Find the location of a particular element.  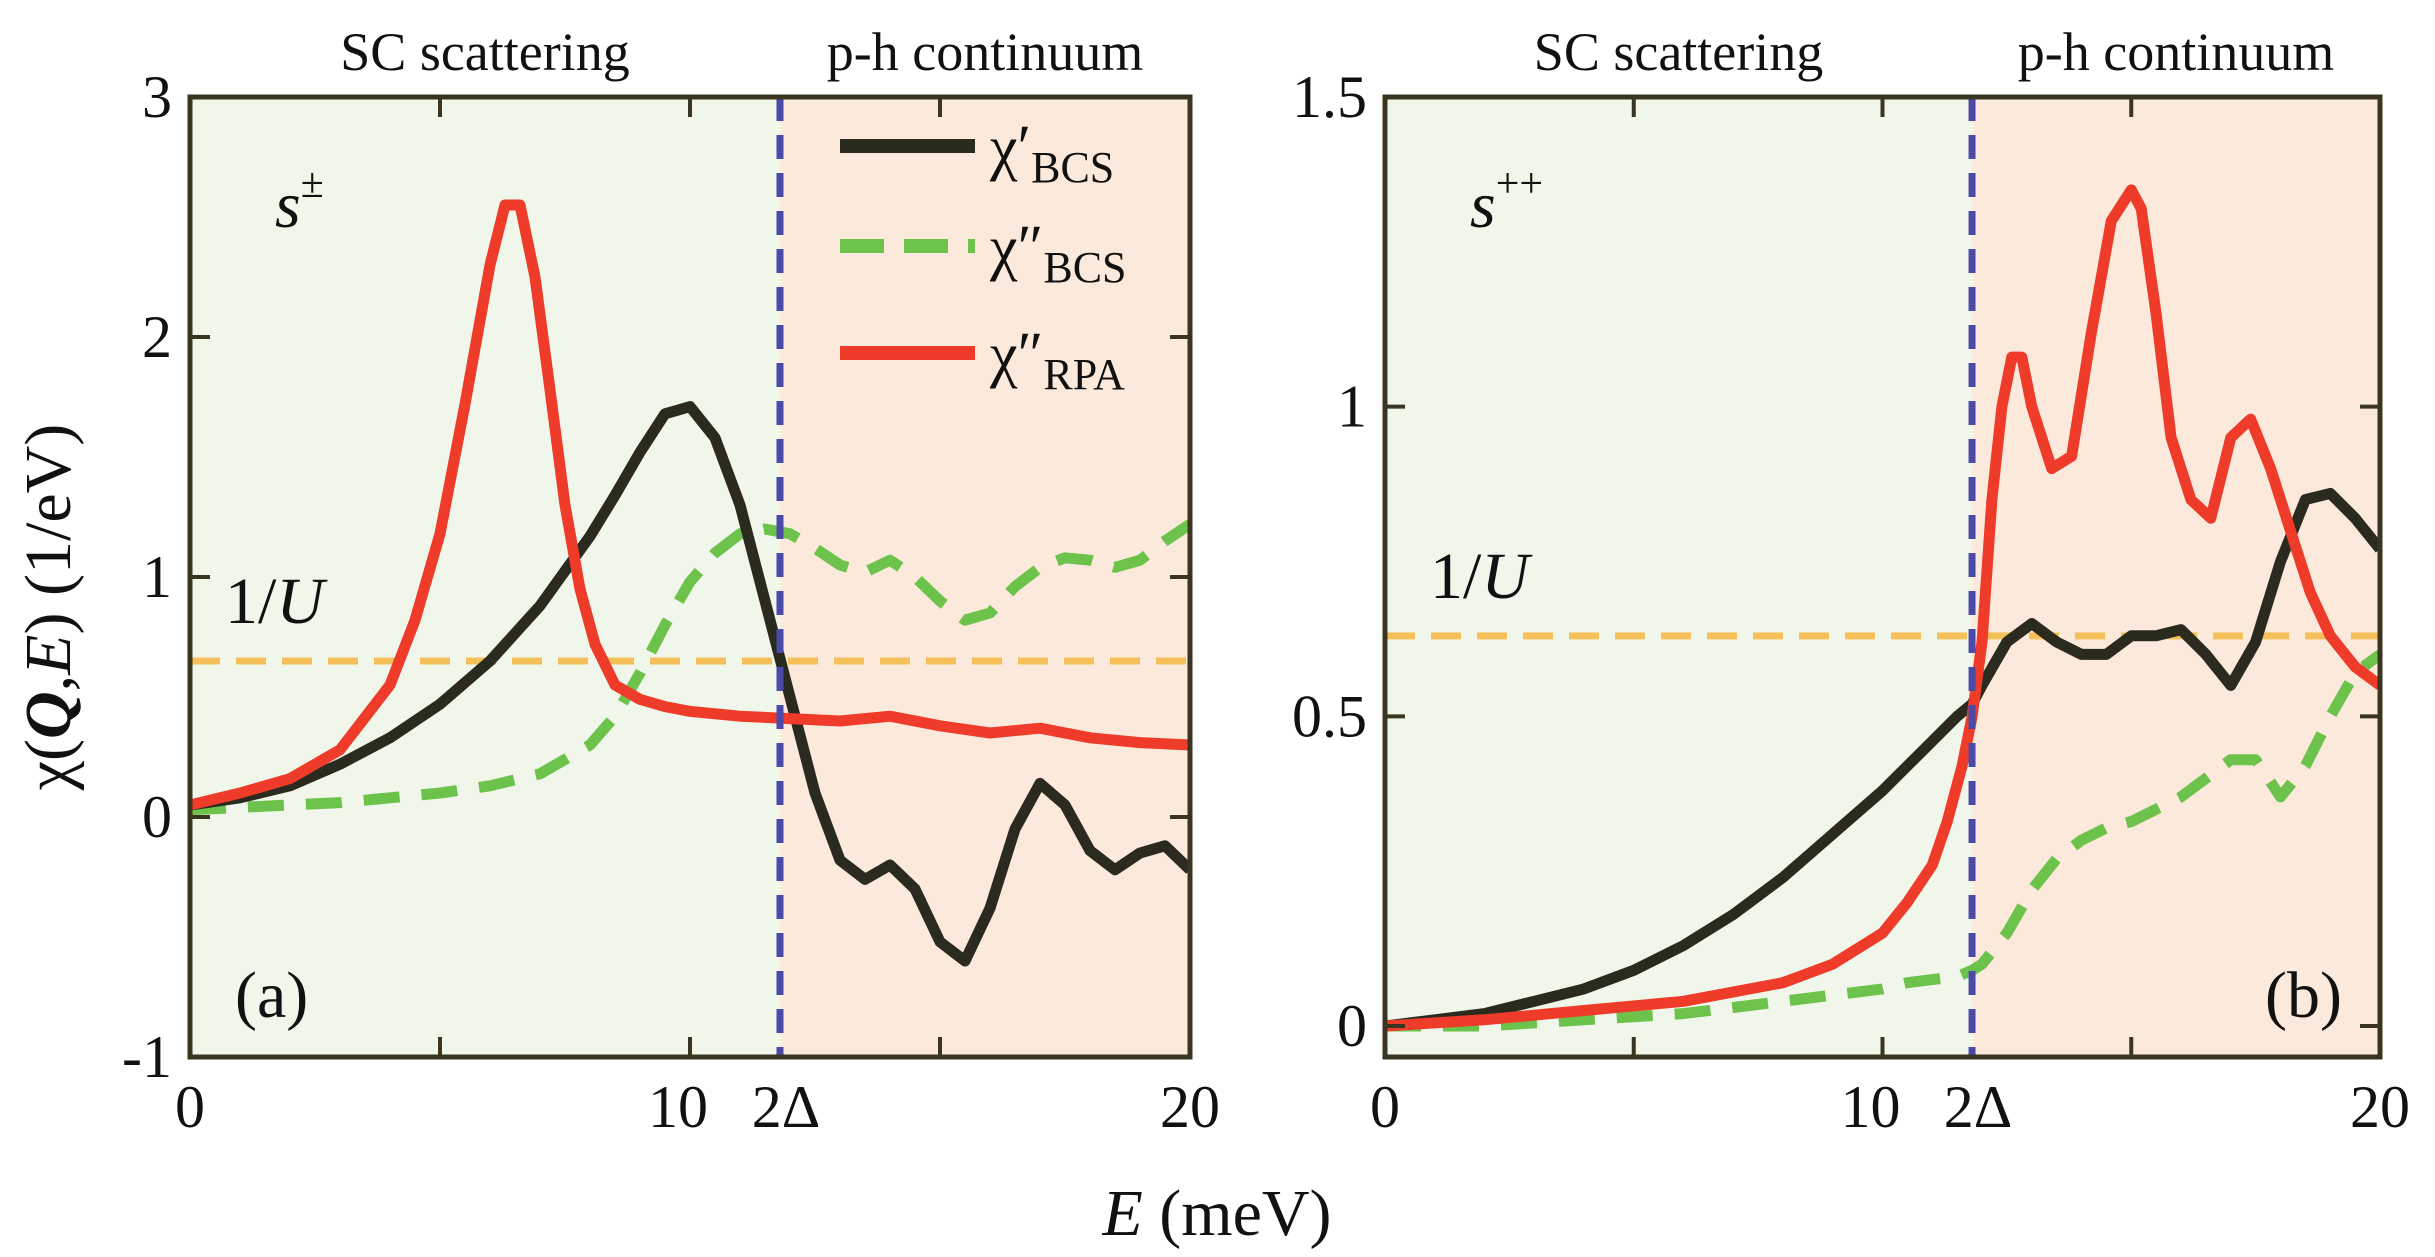

y-tick-label: 0.5 is located at coordinates (1329, 716).